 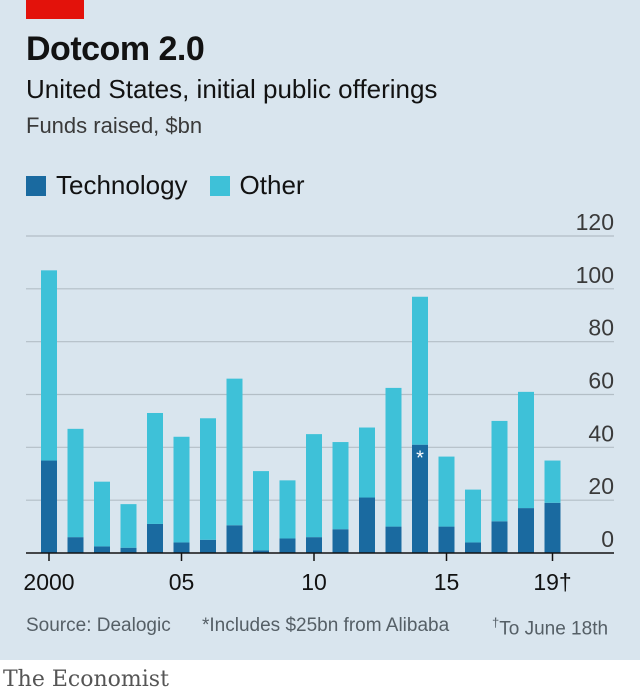 What do you see at coordinates (234, 452) in the screenshot?
I see `bar-other-2007` at bounding box center [234, 452].